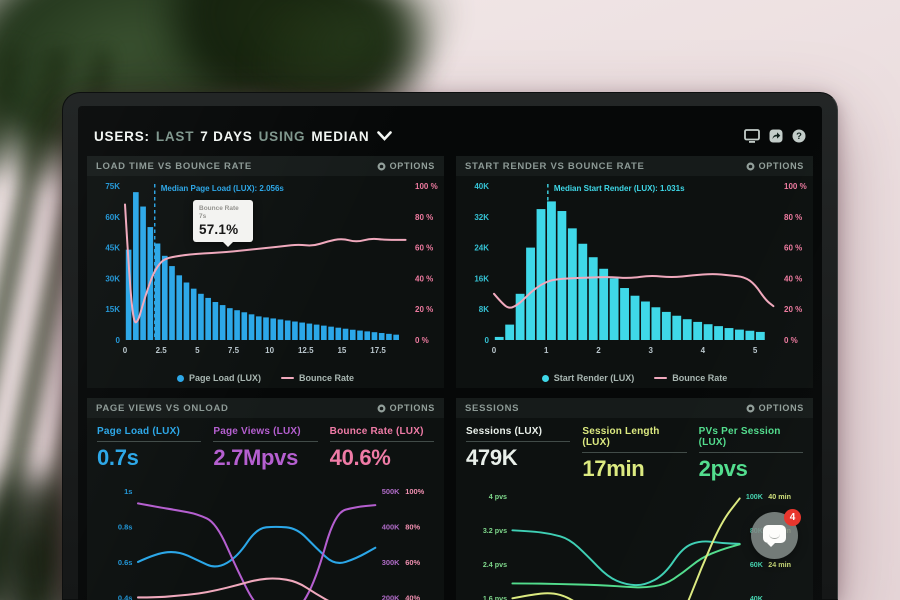 The height and width of the screenshot is (600, 900). I want to click on header-toolbar: ?, so click(775, 136).